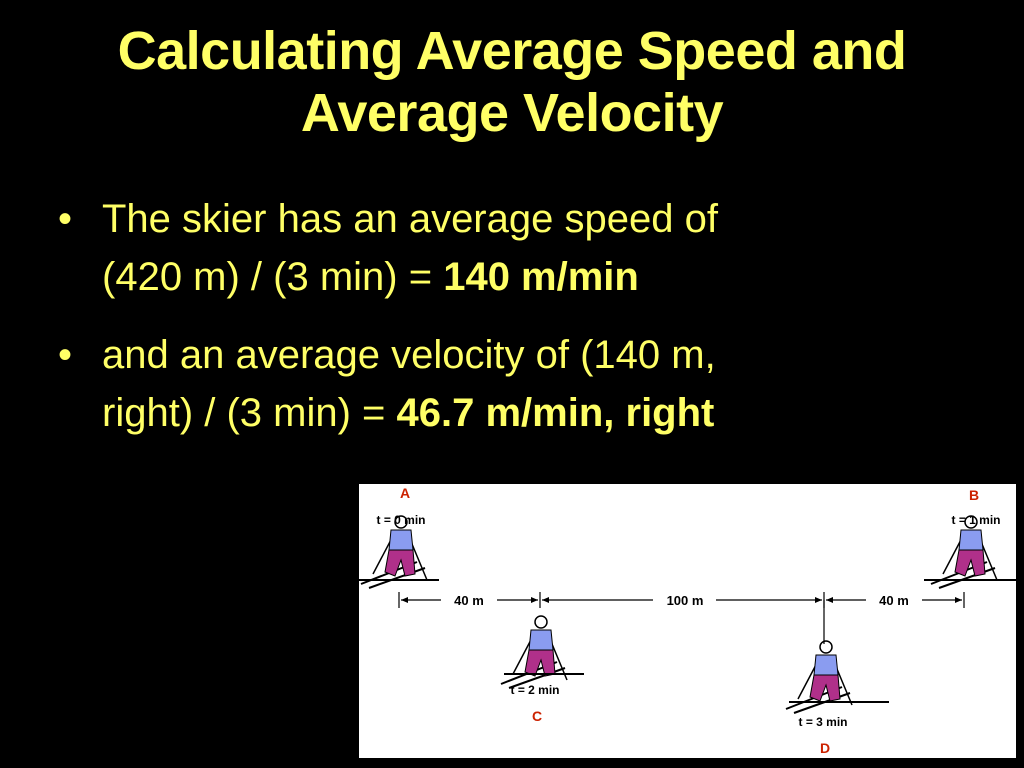  Describe the element at coordinates (512, 51) in the screenshot. I see `title-line-1: Calculating Average Speed and` at that location.